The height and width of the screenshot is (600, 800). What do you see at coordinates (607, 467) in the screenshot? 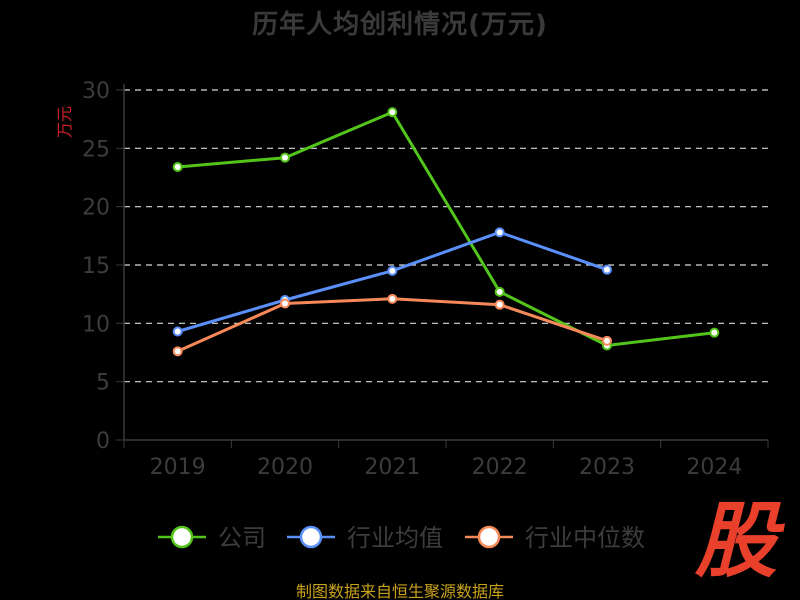
I see `x-tick-label: 2023` at bounding box center [607, 467].